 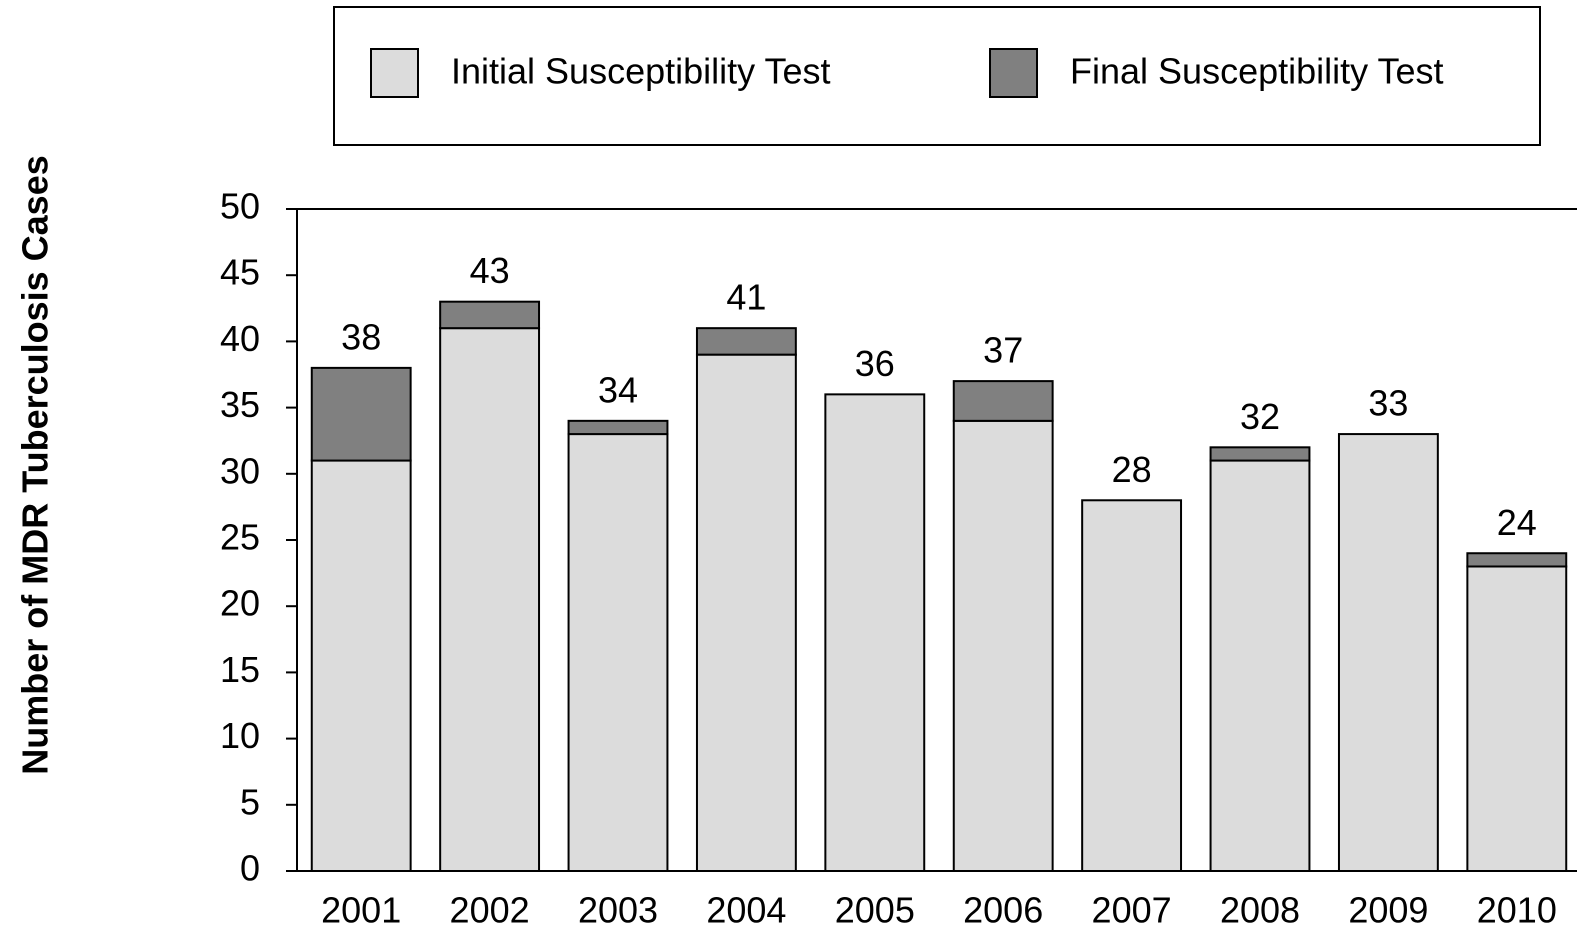 I want to click on x-tick-label: 2003, so click(x=618, y=910).